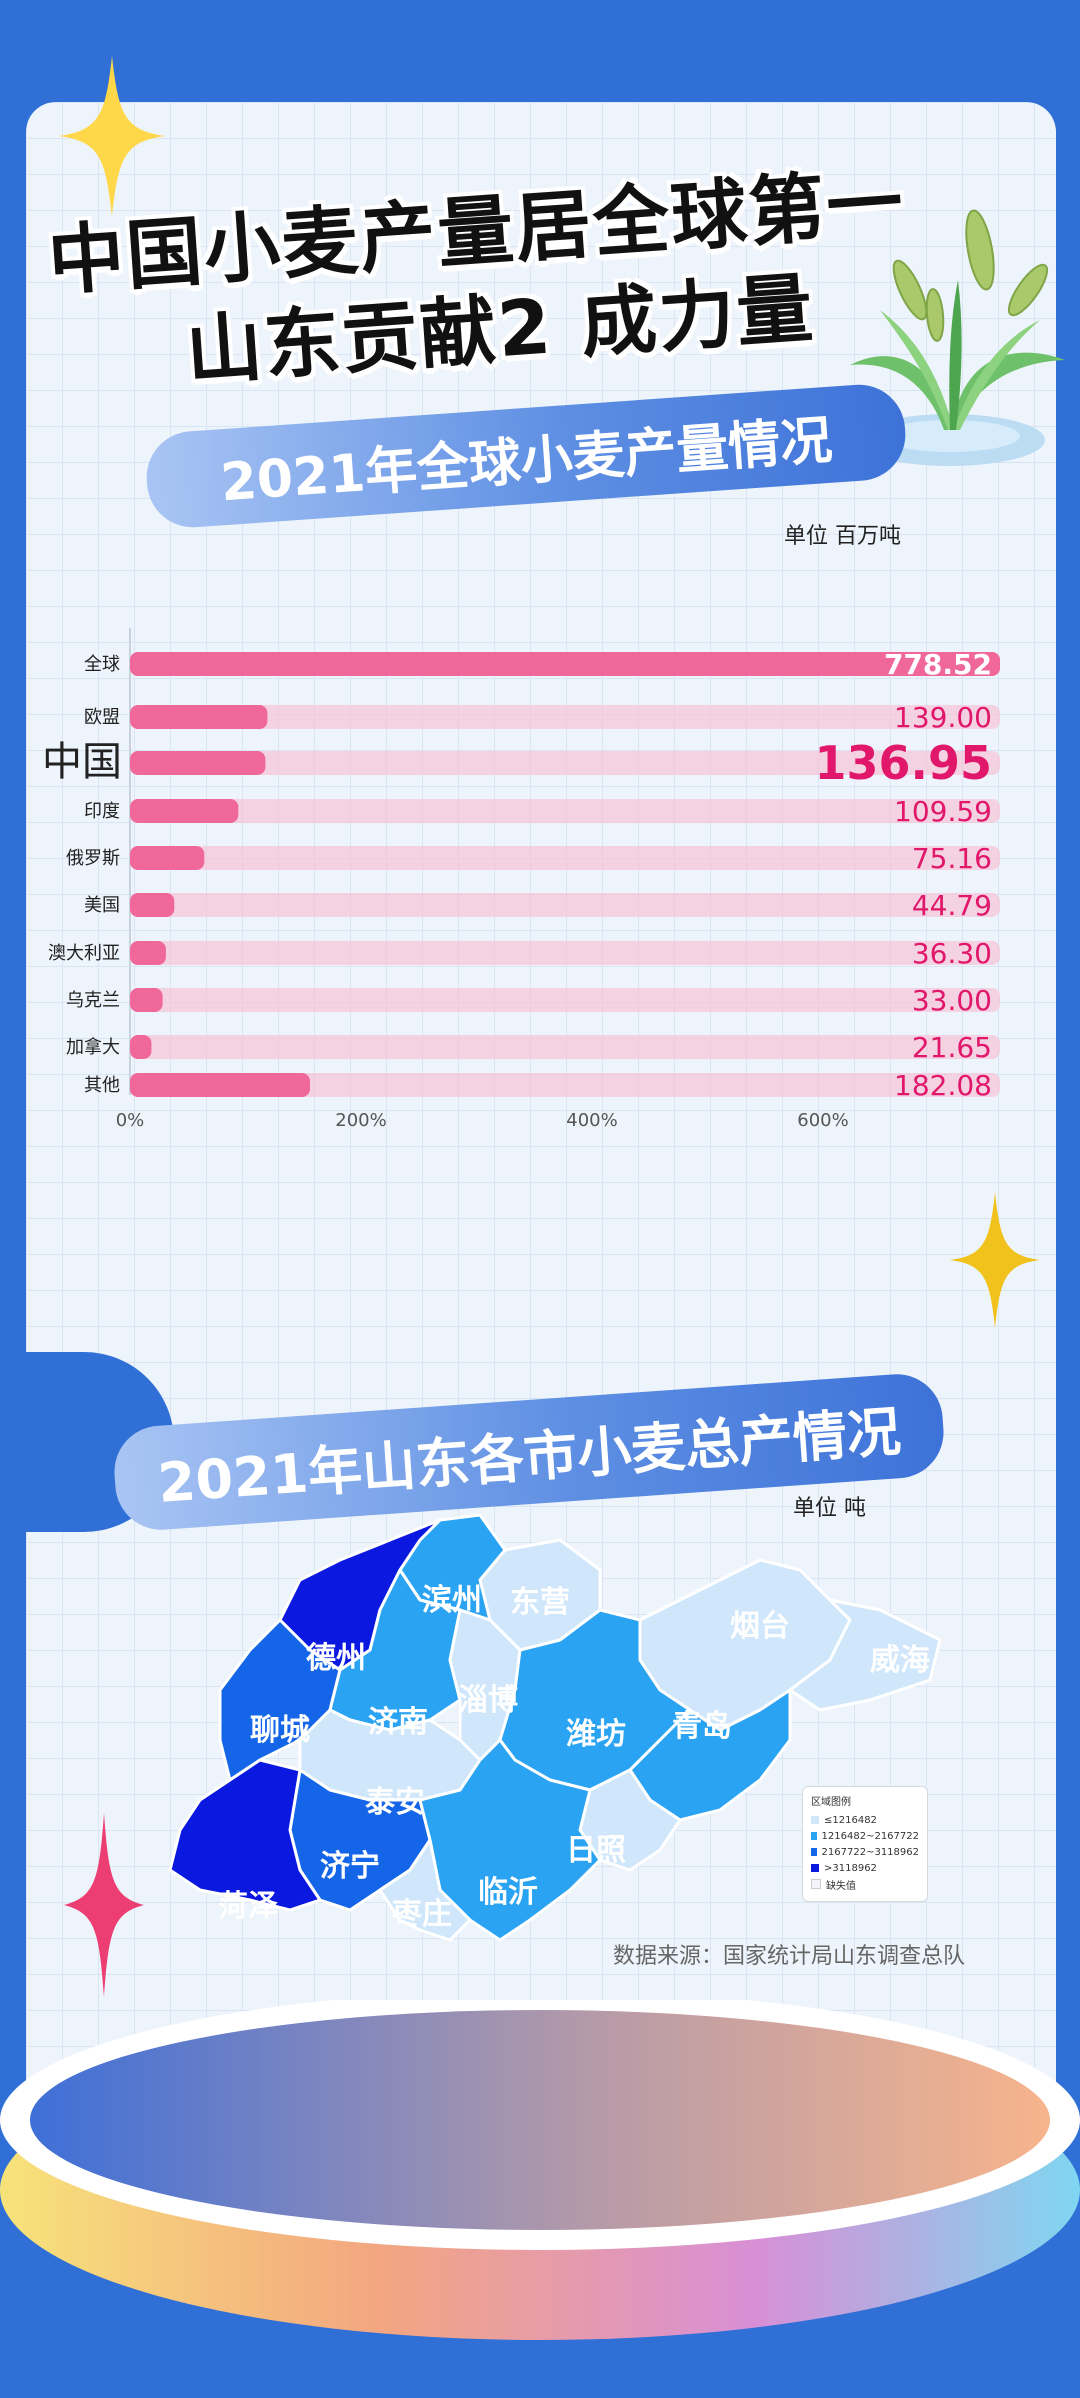  What do you see at coordinates (112, 136) in the screenshot?
I see `yellow-star-icon` at bounding box center [112, 136].